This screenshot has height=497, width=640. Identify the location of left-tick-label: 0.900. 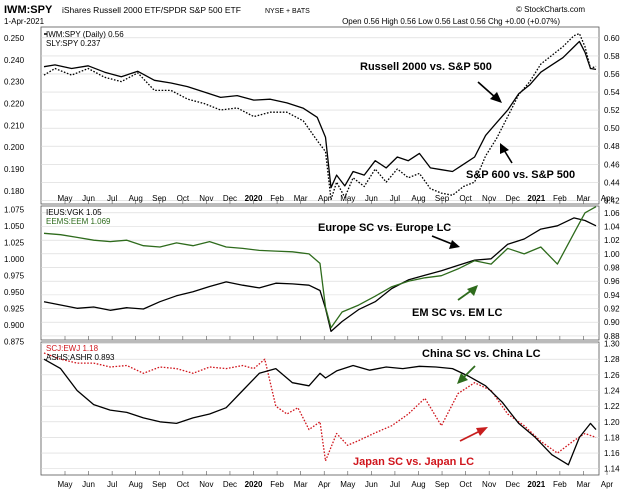
(14, 325).